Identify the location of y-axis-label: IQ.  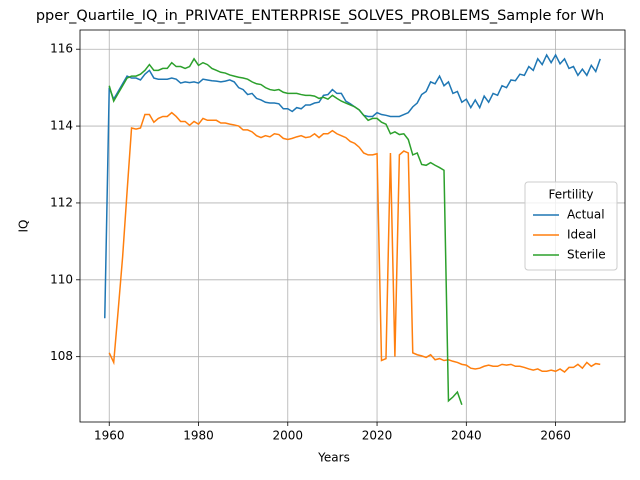
(24, 226).